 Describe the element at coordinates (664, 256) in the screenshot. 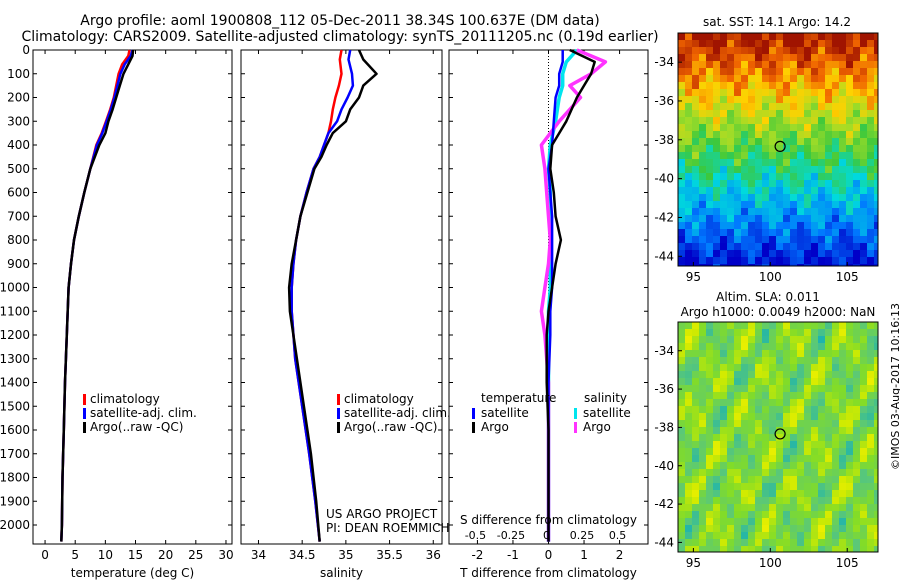

I see `sst-map-ytick-label: -44` at that location.